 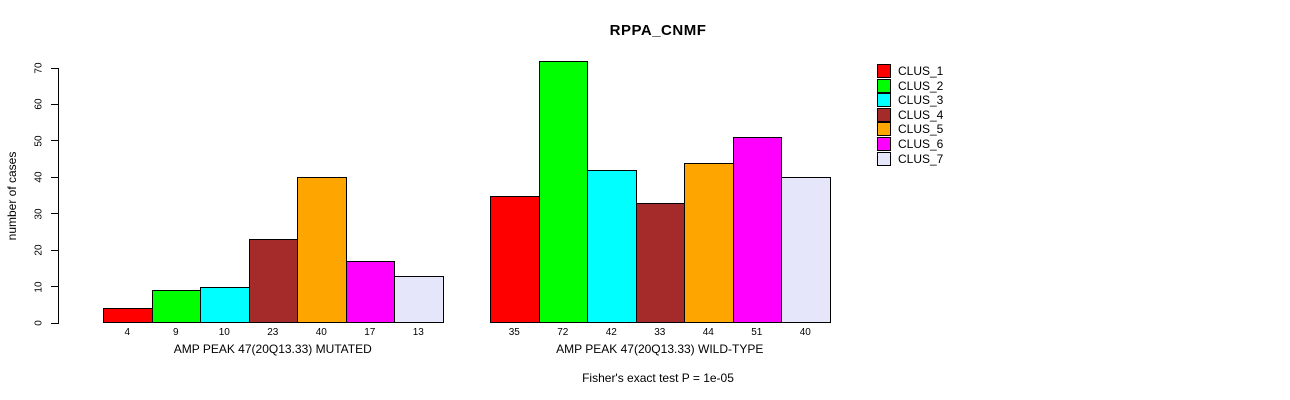 What do you see at coordinates (12, 196) in the screenshot?
I see `y-axis-label: number of cases` at bounding box center [12, 196].